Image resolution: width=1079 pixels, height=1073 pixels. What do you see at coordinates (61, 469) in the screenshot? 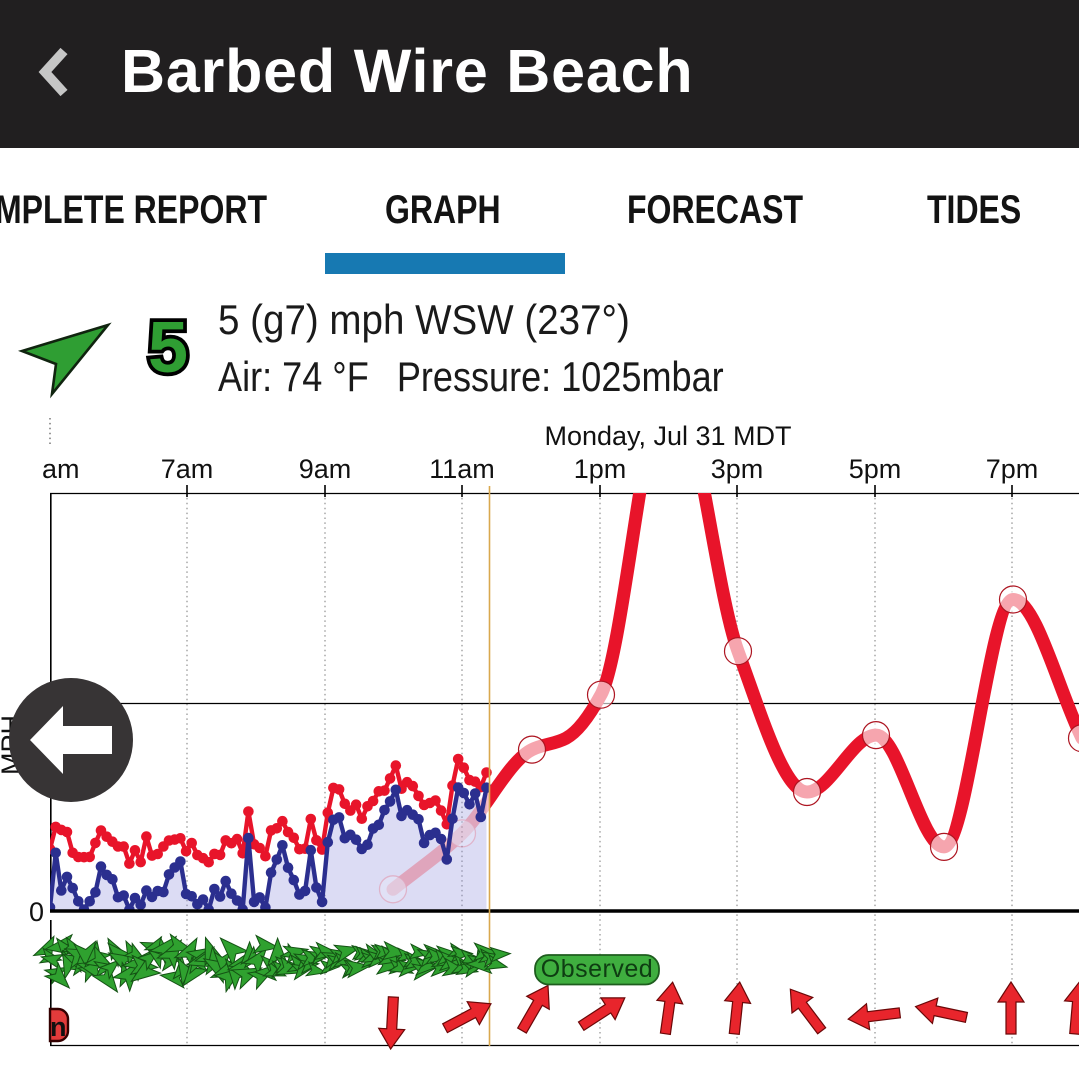
I see `svg-text: am` at bounding box center [61, 469].